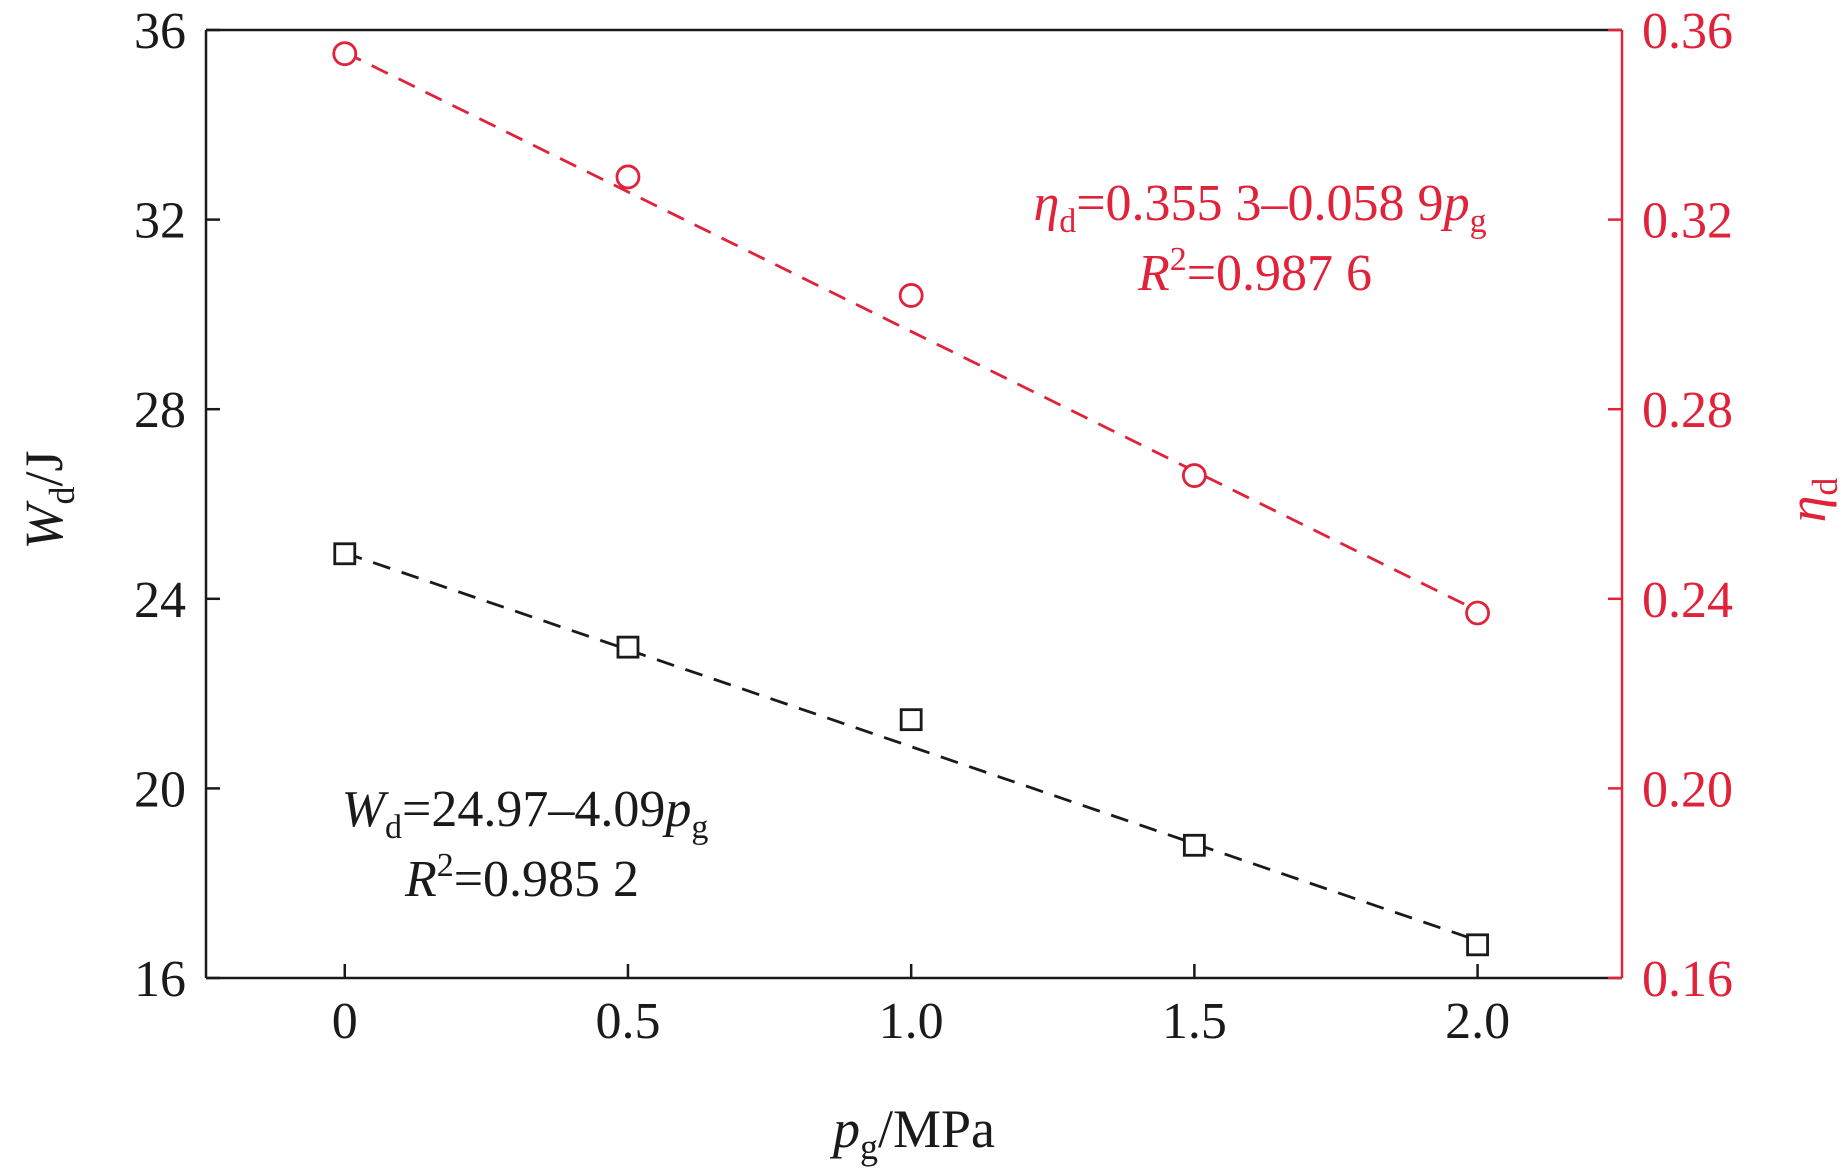 Image resolution: width=1843 pixels, height=1176 pixels. What do you see at coordinates (1687, 979) in the screenshot?
I see `y-right-tick-label: 0.16` at bounding box center [1687, 979].